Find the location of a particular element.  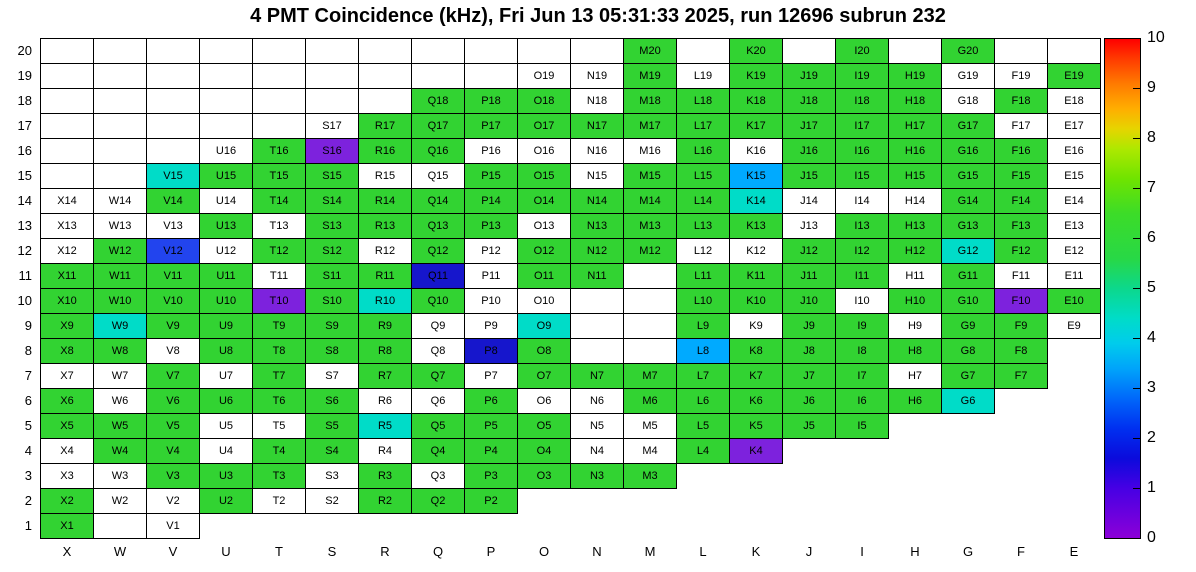

heatmap-cell: V1 is located at coordinates (173, 526).